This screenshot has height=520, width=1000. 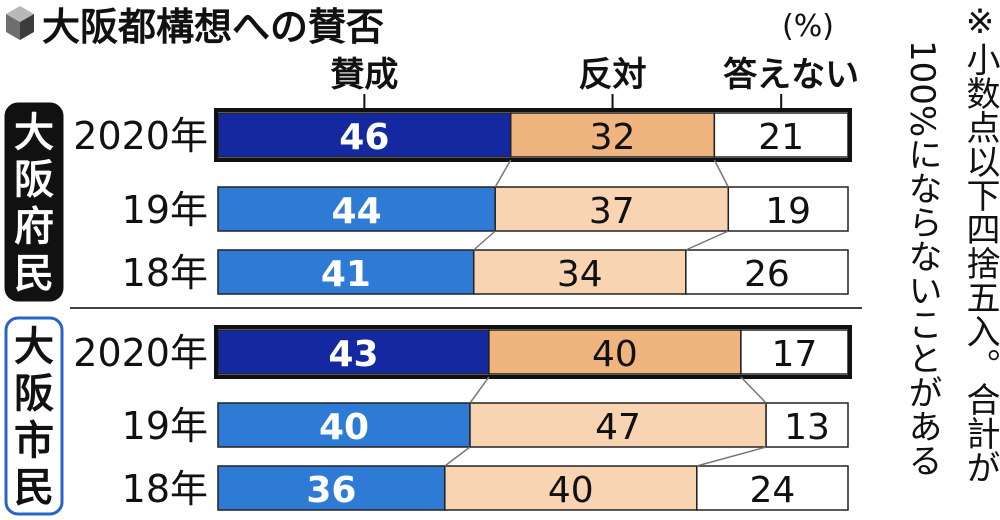 What do you see at coordinates (791, 75) in the screenshot?
I see `legend-label: 答えない` at bounding box center [791, 75].